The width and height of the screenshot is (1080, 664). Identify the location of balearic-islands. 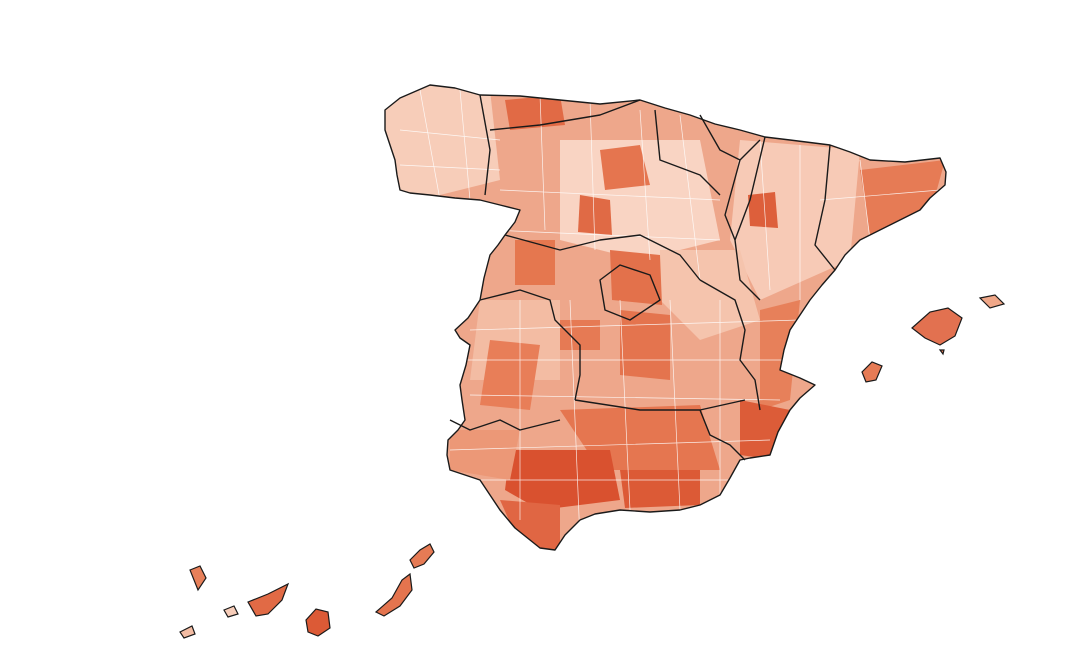
(933, 338).